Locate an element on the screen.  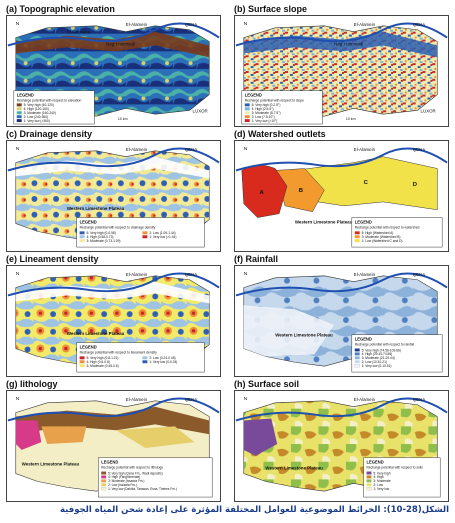
legend-item: 5: Very high (0.8-1.21) is located at coordinates (102, 358).